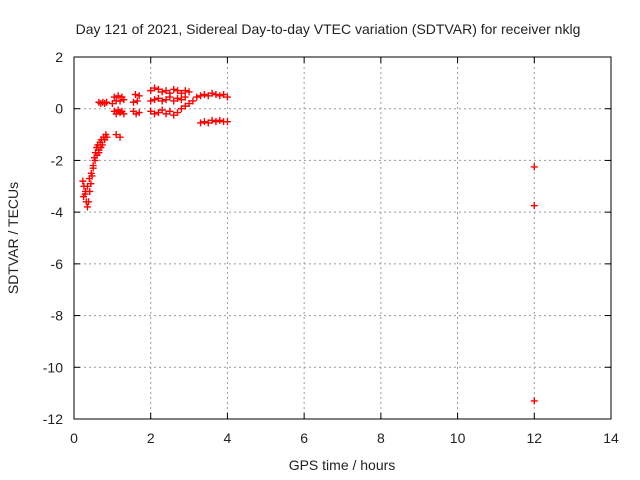  I want to click on x-tick-label: 0, so click(74, 438).